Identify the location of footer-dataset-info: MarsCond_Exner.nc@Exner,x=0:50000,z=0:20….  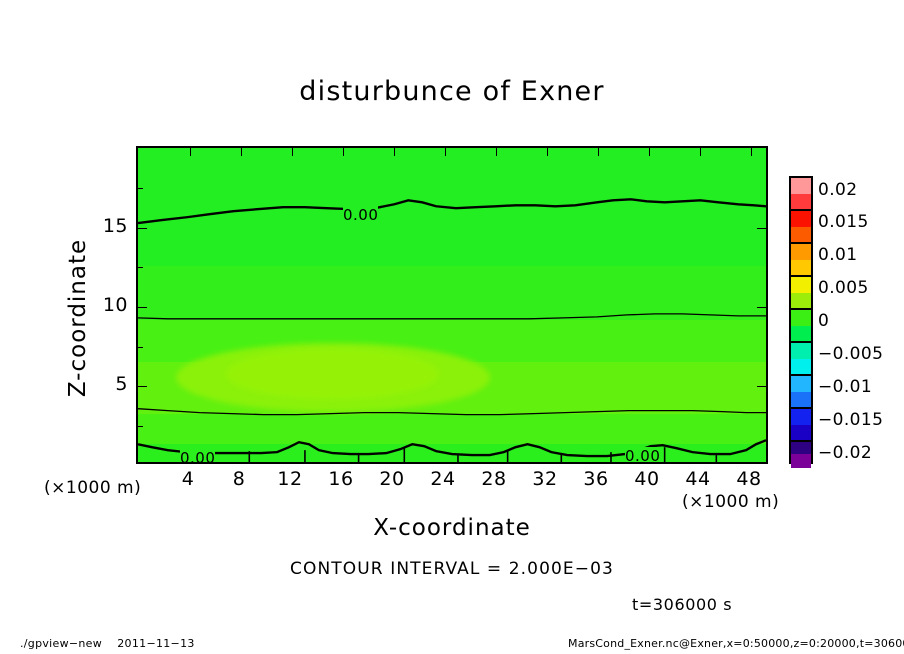
(736, 643).